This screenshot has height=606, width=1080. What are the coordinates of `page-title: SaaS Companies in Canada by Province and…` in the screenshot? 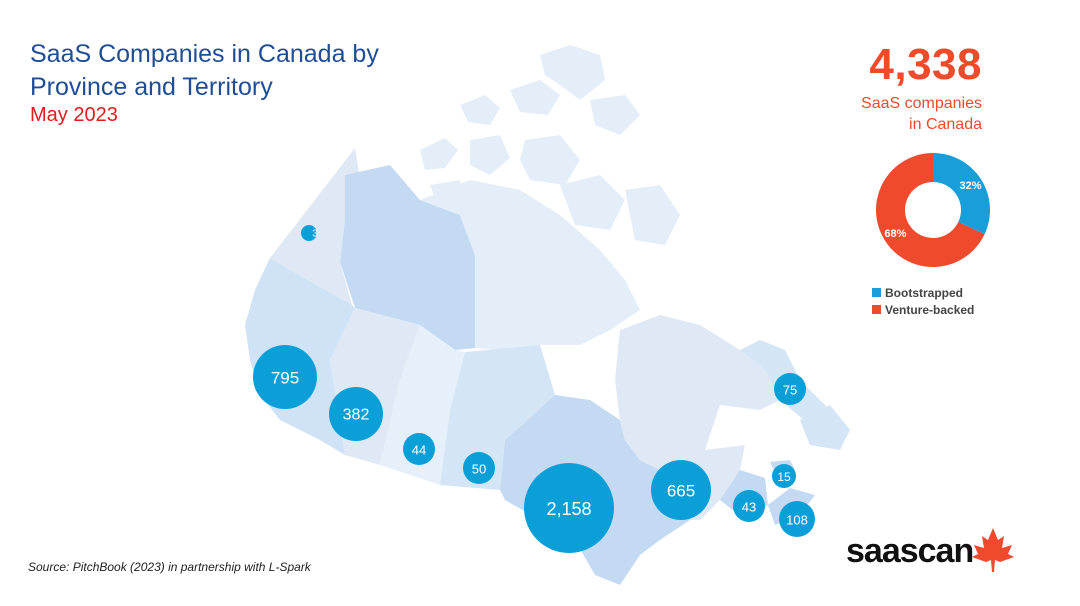 It's located at (204, 71).